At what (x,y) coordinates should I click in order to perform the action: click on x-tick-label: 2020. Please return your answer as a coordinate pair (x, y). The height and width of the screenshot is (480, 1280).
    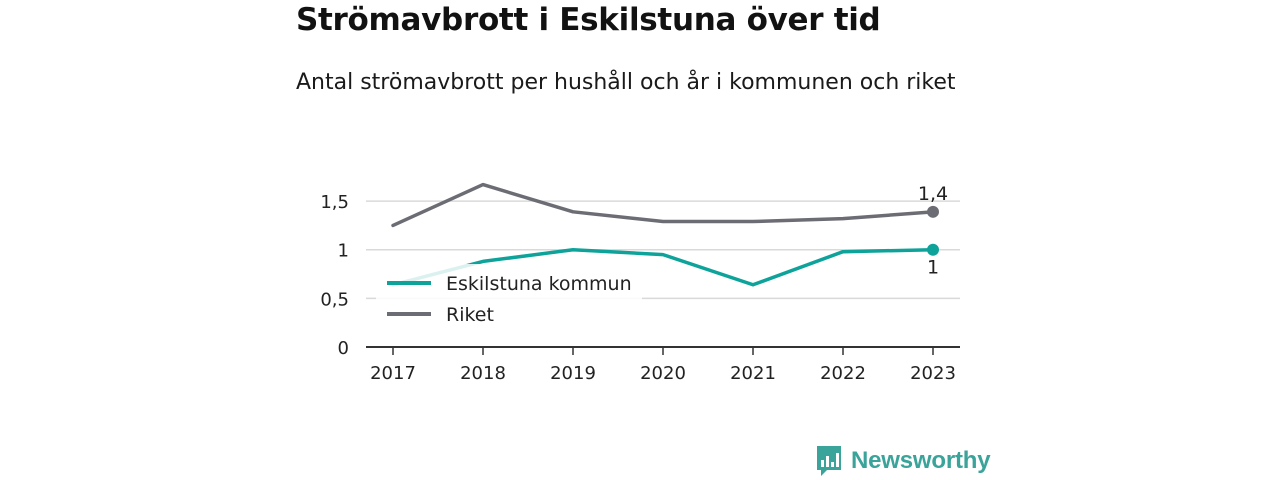
    Looking at the image, I should click on (663, 373).